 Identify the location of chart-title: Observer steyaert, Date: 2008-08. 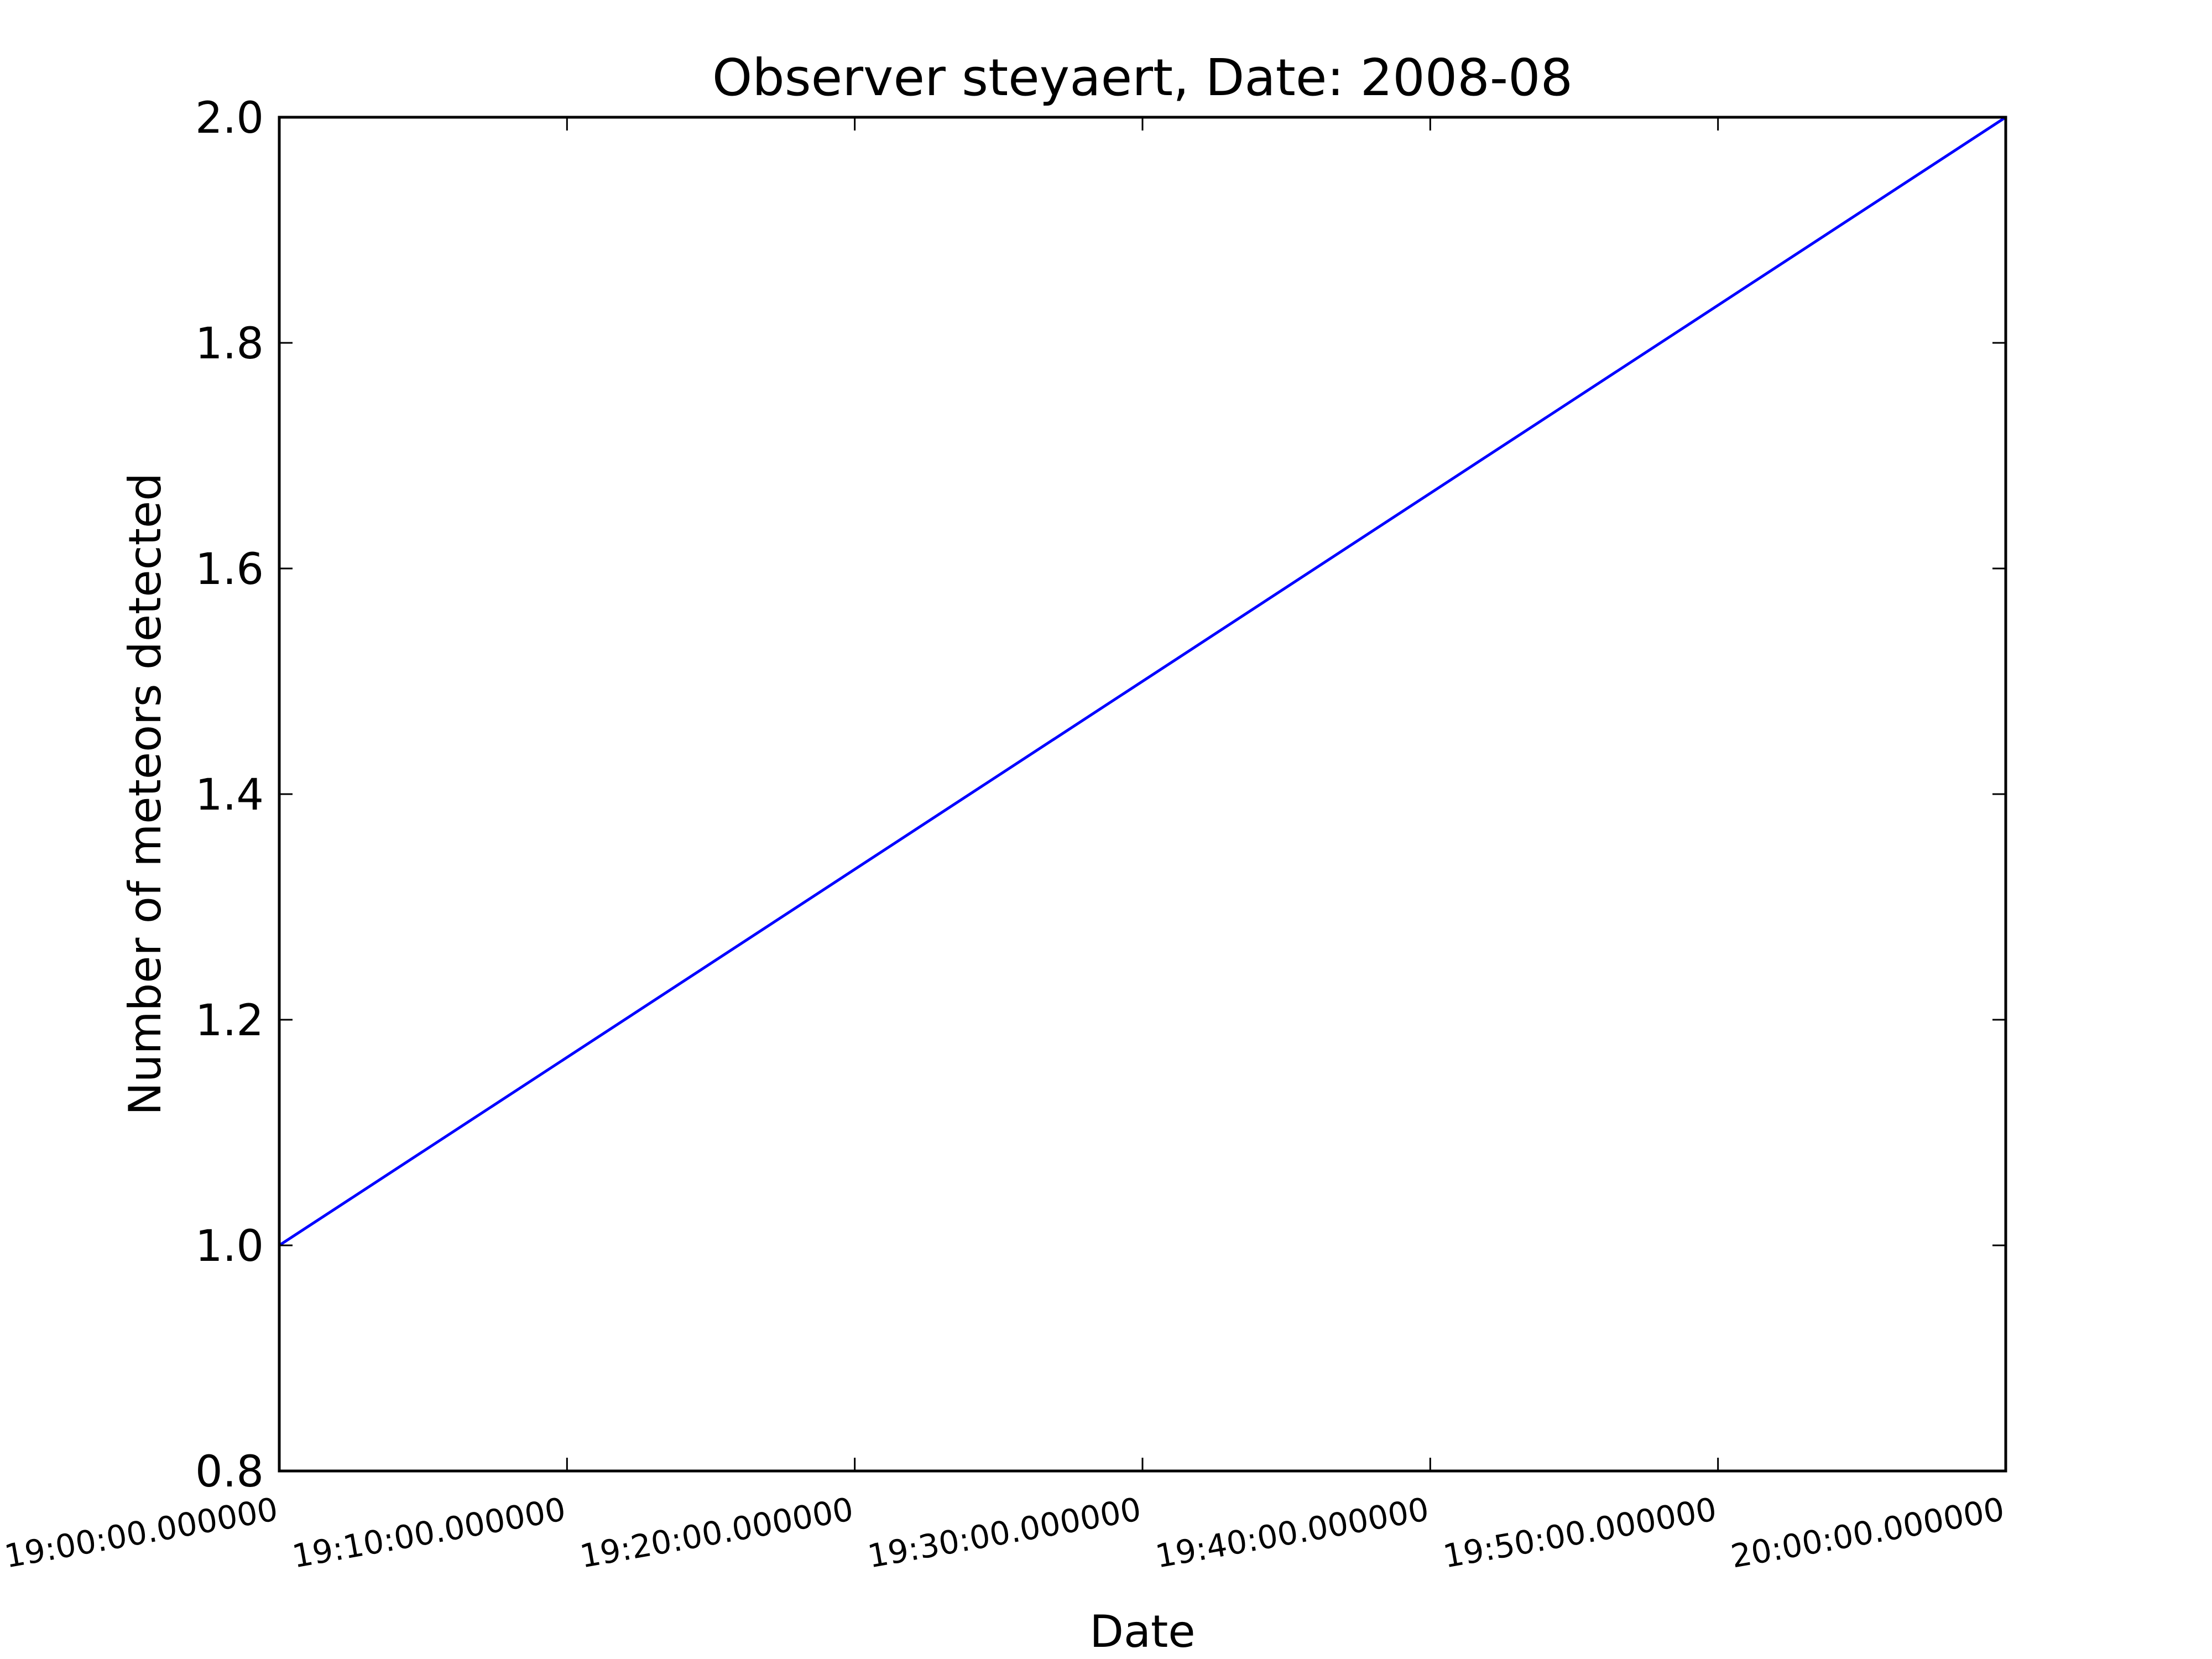
(1142, 77).